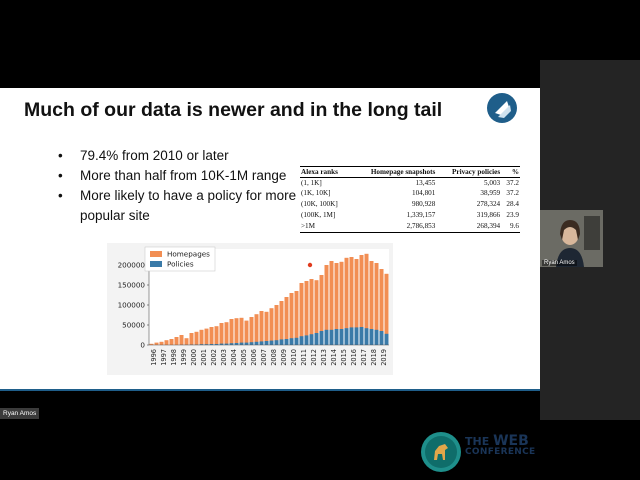 The image size is (640, 480). What do you see at coordinates (492, 182) in the screenshot?
I see `table-cell: 5,003` at bounding box center [492, 182].